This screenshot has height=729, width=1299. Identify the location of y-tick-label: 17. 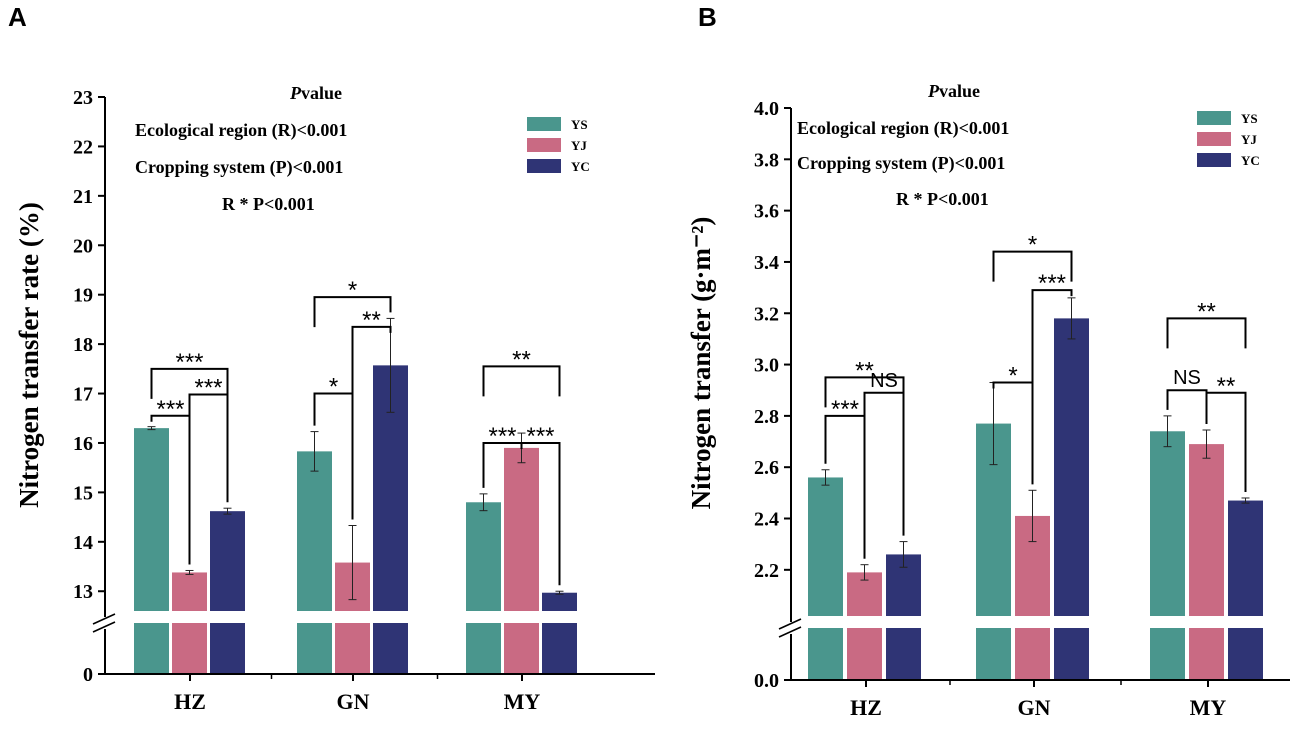
(83, 395).